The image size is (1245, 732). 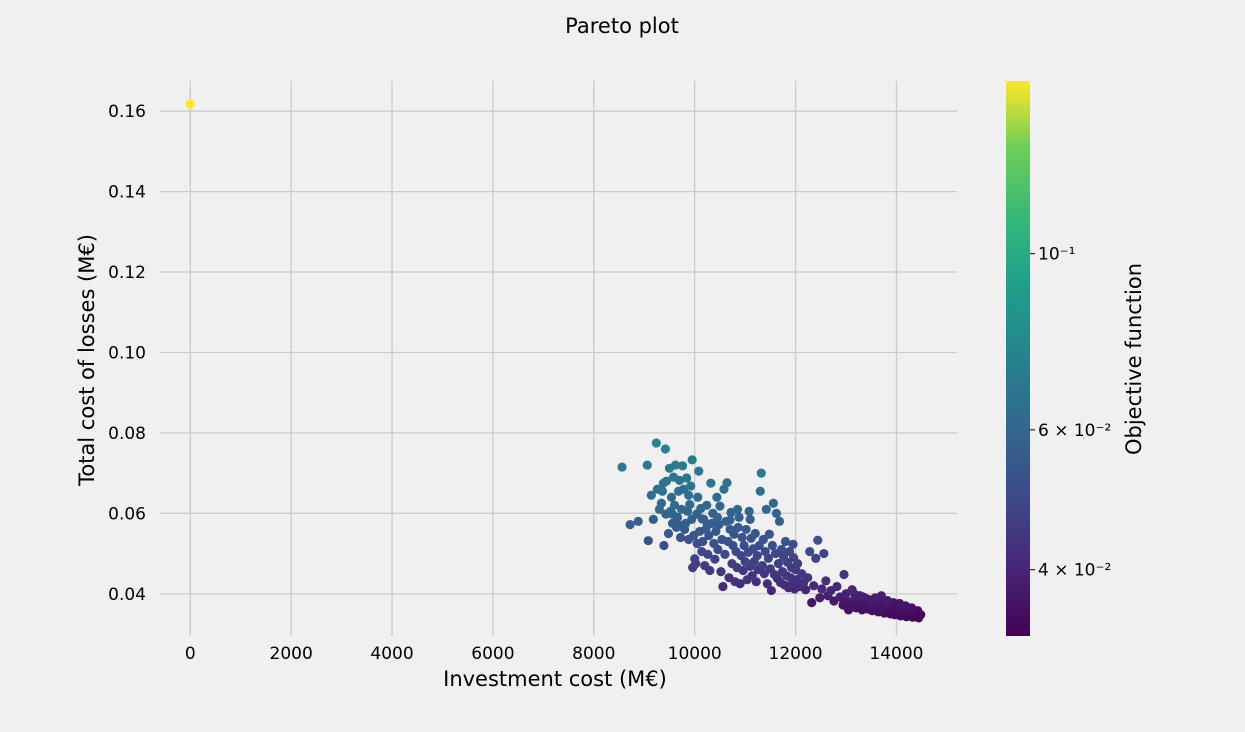 I want to click on x-tick-label: 10000, so click(x=695, y=654).